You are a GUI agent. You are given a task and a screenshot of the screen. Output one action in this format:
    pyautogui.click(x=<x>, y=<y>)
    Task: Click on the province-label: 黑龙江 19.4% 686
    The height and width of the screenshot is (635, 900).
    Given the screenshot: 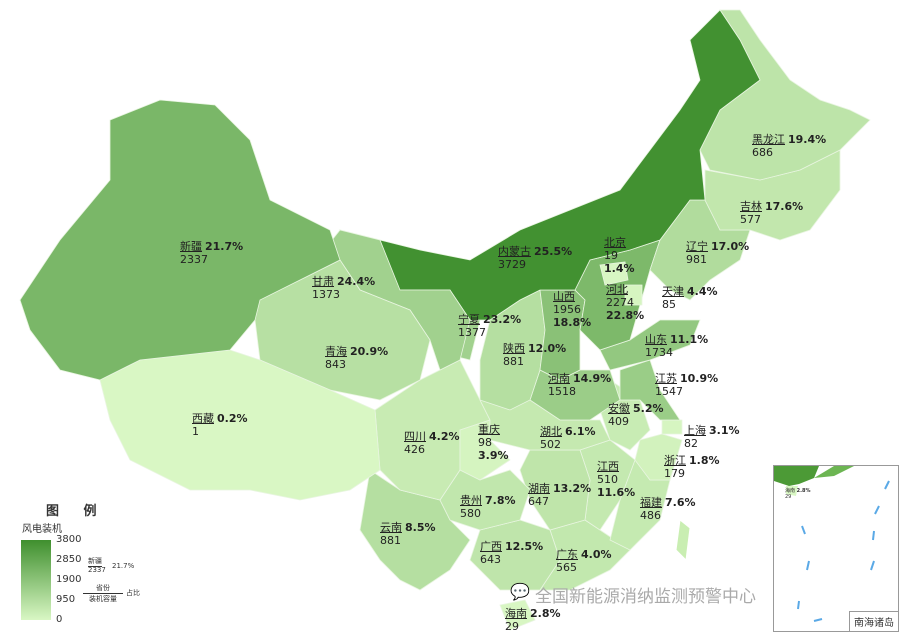 What is the action you would take?
    pyautogui.click(x=789, y=146)
    